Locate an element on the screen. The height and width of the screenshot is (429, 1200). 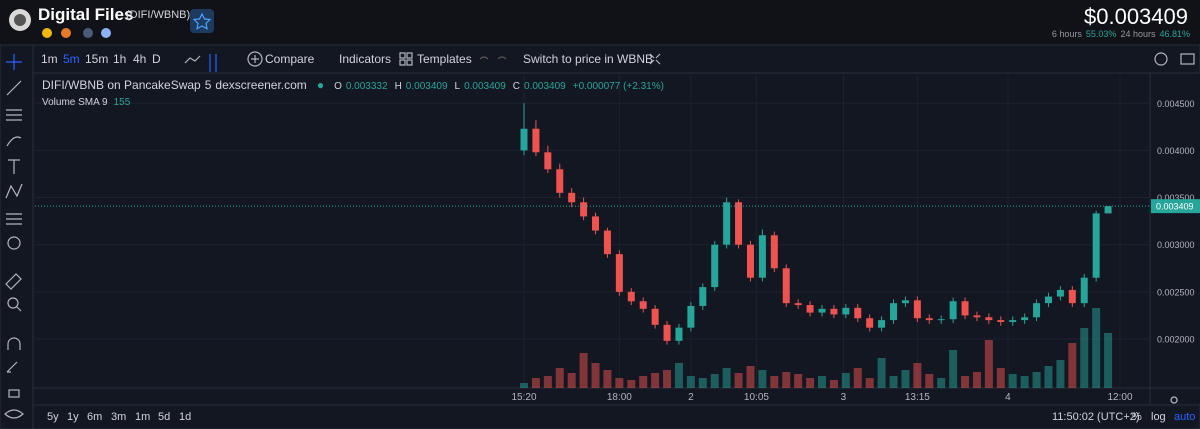
x-tick-label: 3 is located at coordinates (844, 397).